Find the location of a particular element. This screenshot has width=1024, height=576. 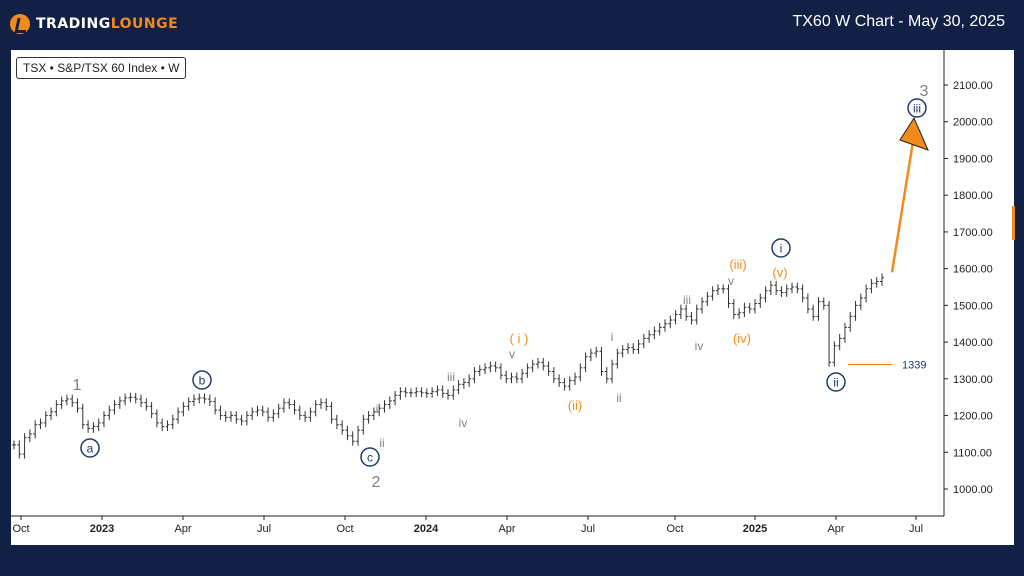

logo-text-main: TRADING is located at coordinates (73, 24).